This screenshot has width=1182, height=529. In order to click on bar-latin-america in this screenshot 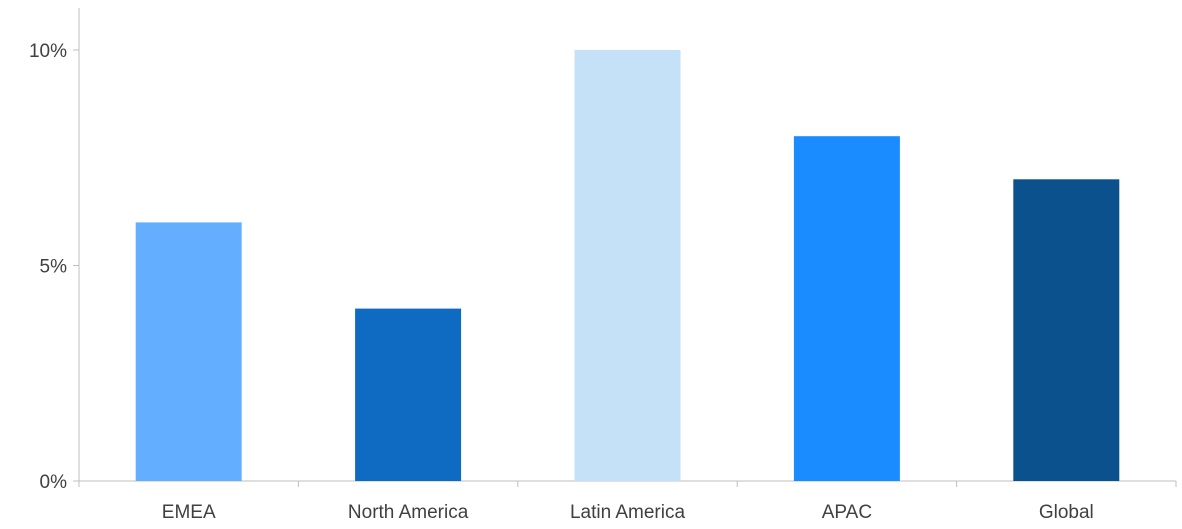, I will do `click(627, 265)`.